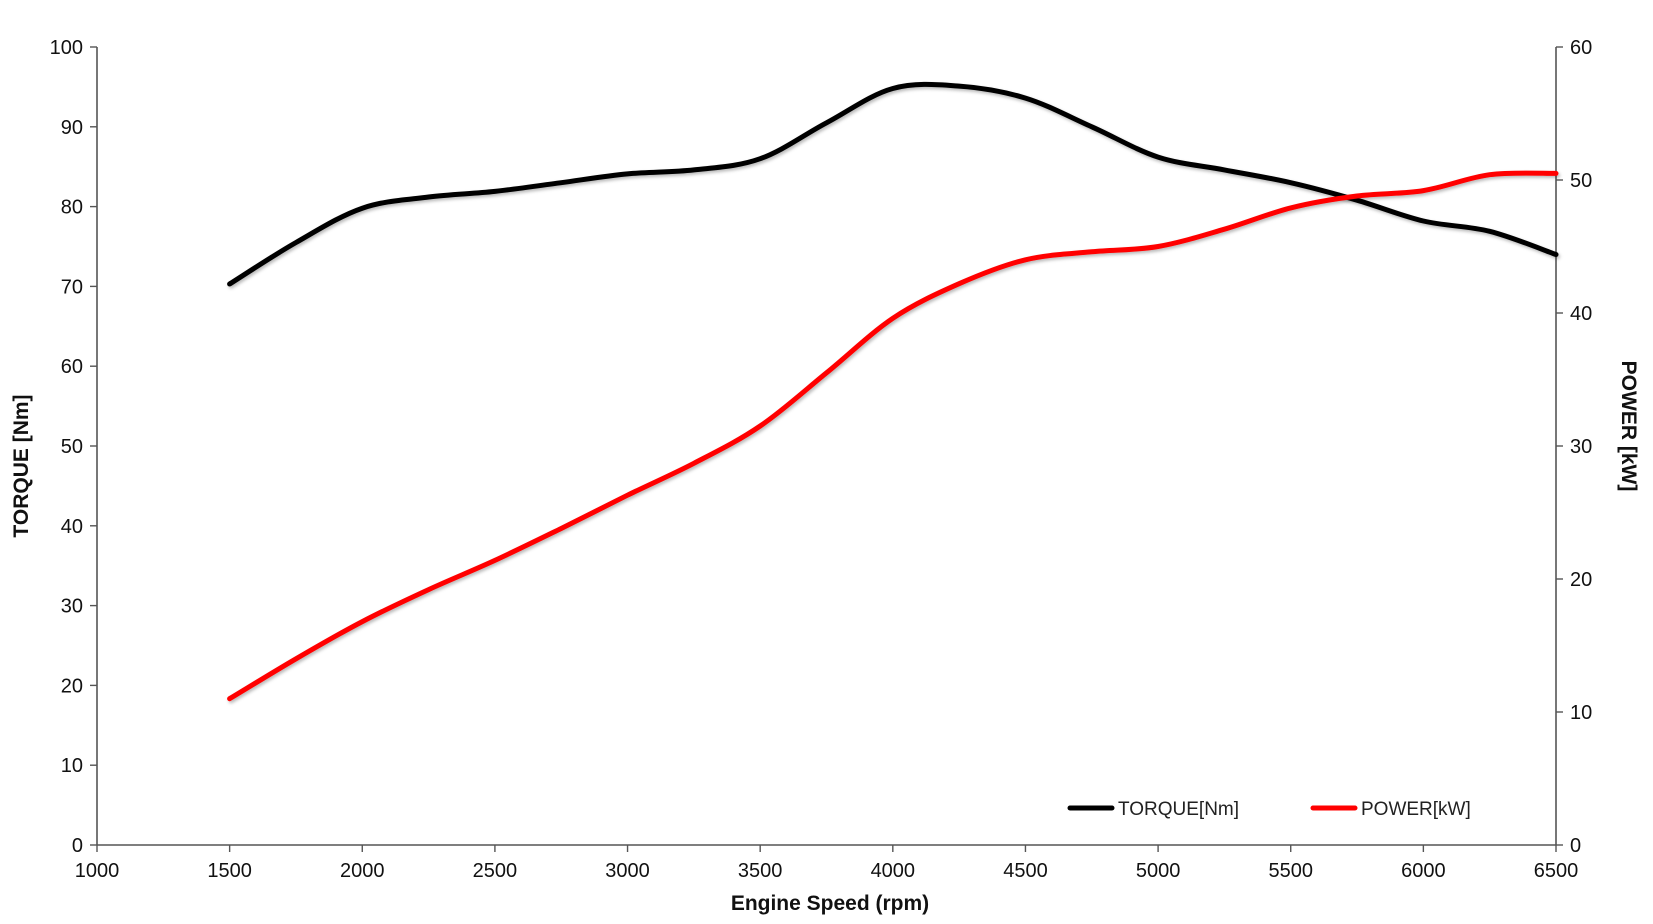  I want to click on x-tick-label: 1000, so click(97, 871).